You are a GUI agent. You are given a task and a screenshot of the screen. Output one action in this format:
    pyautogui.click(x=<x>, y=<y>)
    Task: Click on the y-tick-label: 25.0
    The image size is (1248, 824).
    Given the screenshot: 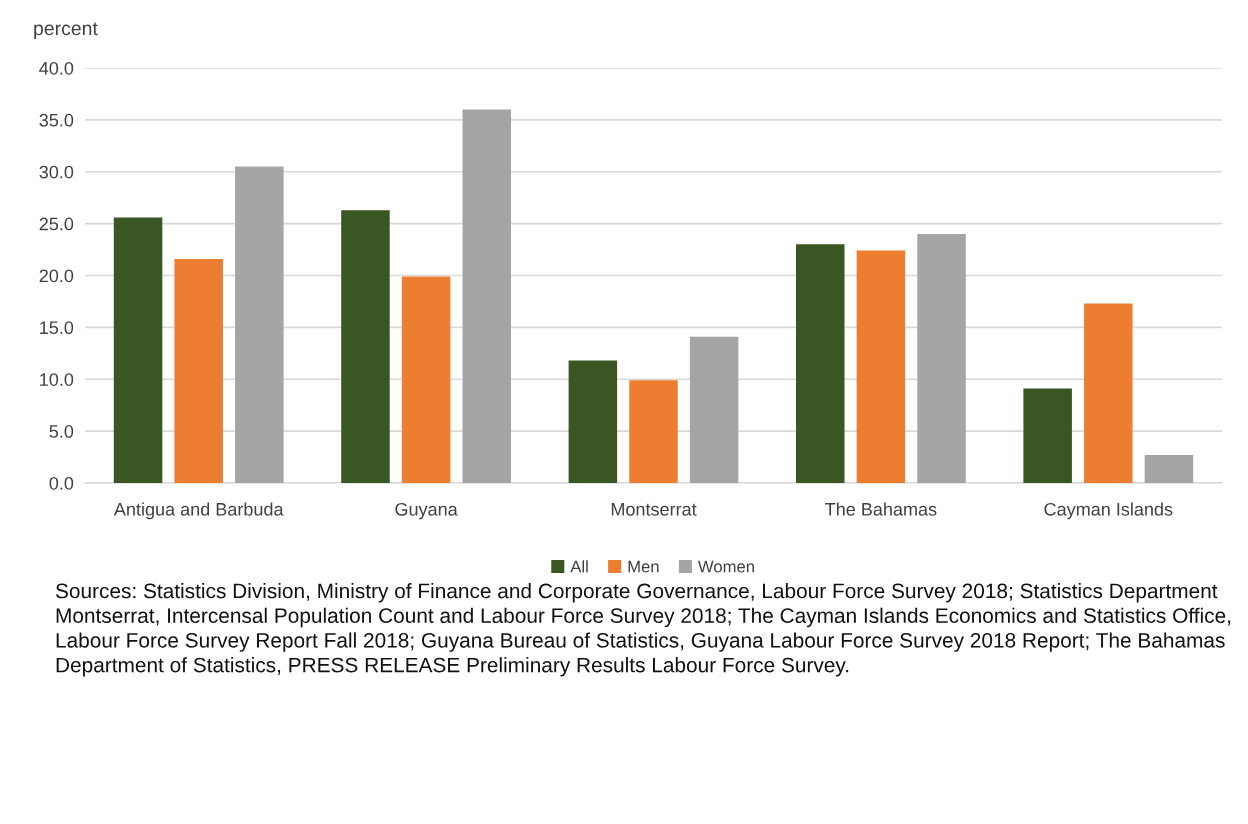 What is the action you would take?
    pyautogui.click(x=56, y=224)
    